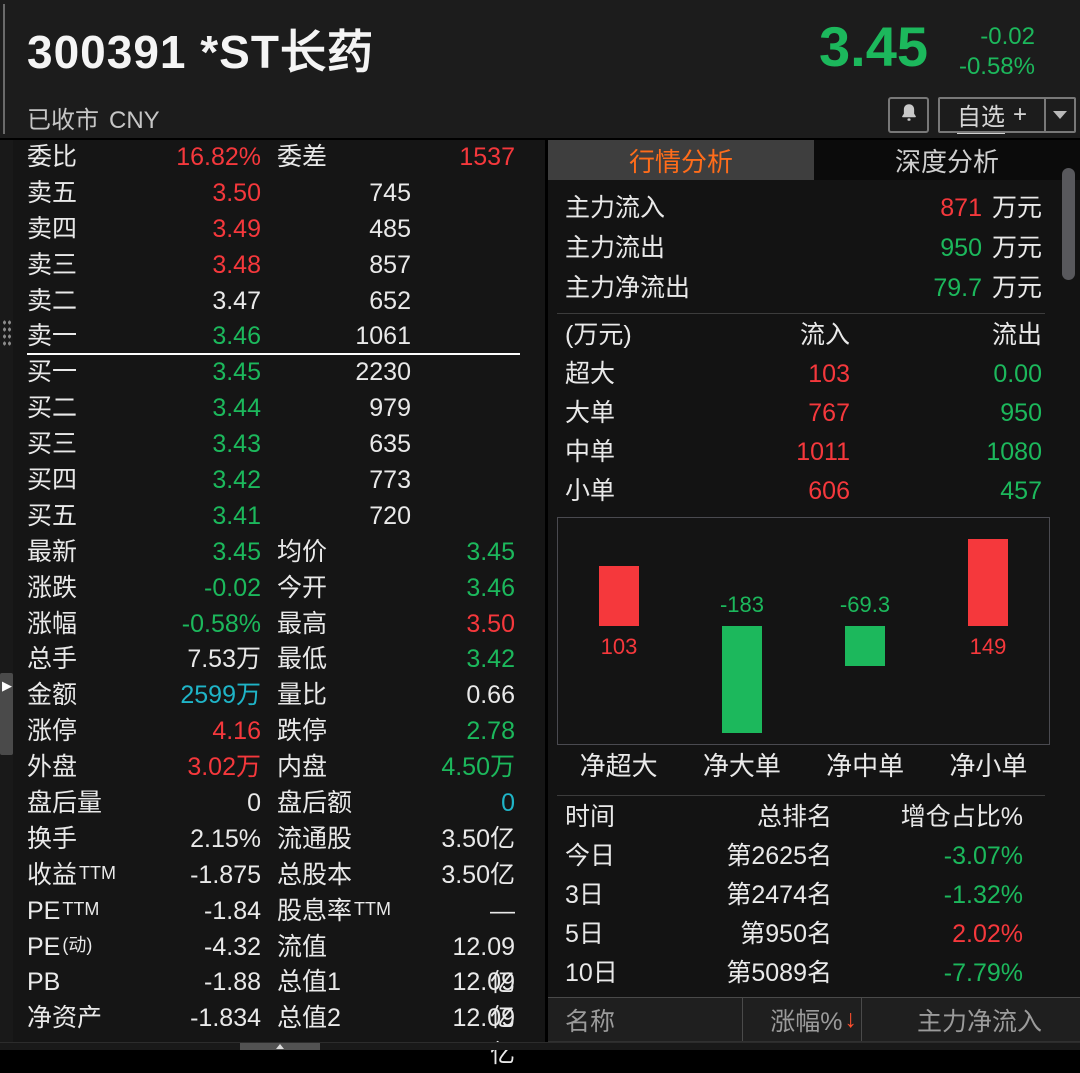 This screenshot has height=1073, width=1080. I want to click on level-label: 买五, so click(52, 515).